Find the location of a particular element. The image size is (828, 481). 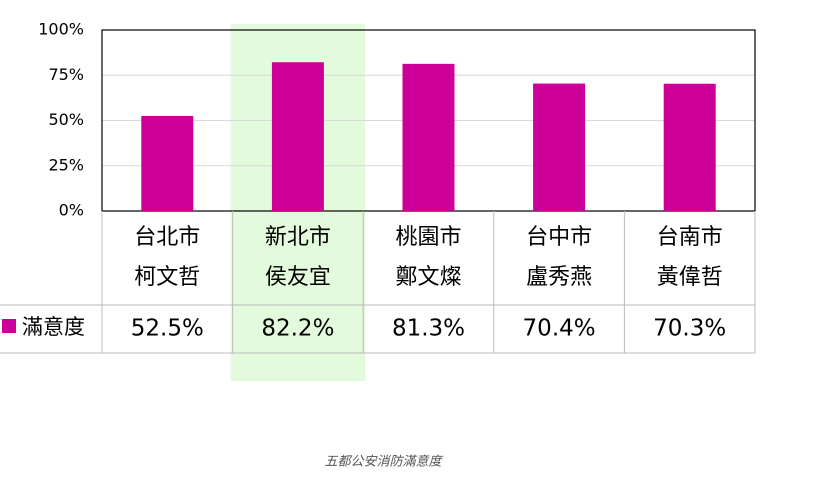

x-tick-label: 侯友宜 is located at coordinates (298, 277).